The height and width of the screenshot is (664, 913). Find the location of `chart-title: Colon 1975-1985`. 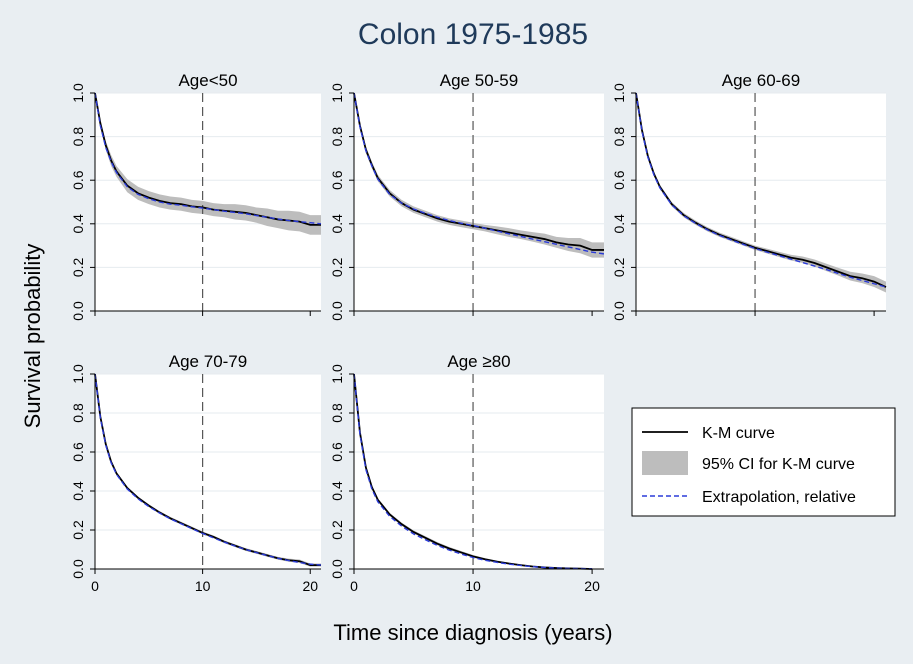

chart-title: Colon 1975-1985 is located at coordinates (473, 34).